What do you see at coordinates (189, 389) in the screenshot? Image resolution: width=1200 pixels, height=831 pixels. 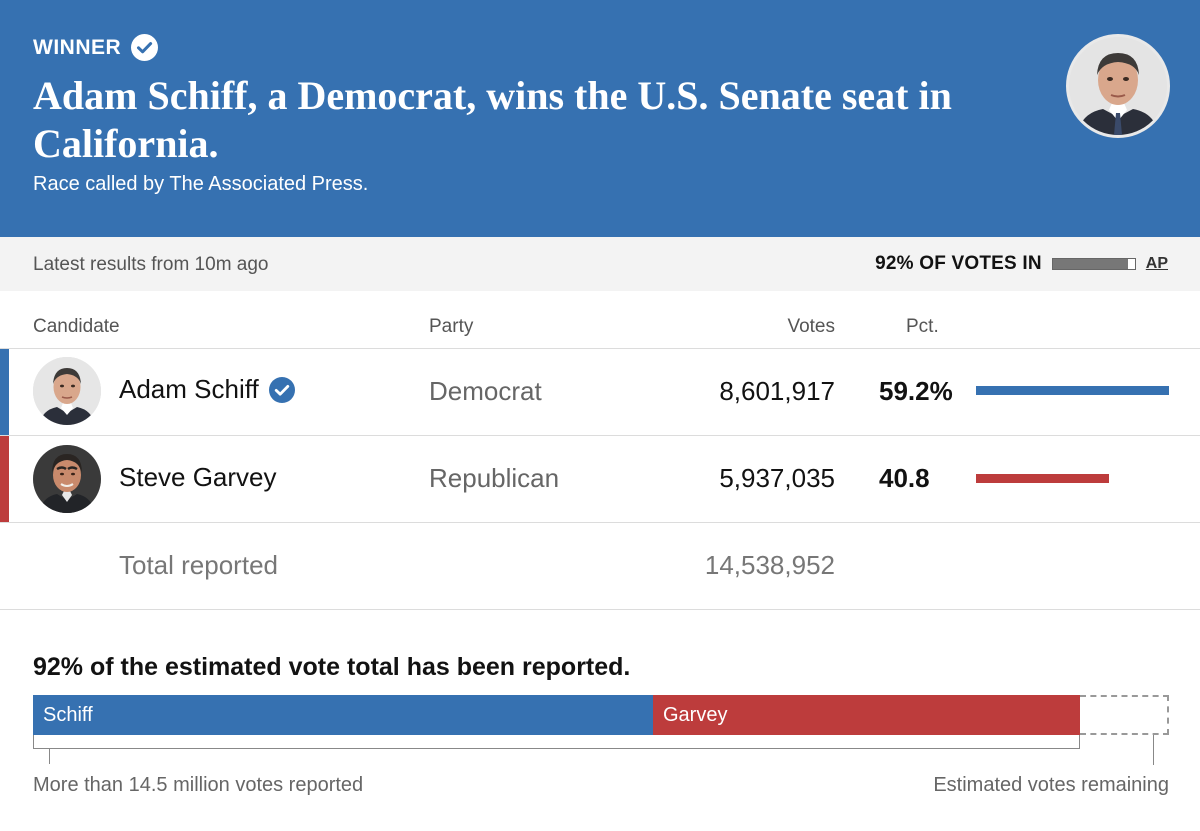 I see `candidate-name-text: Adam Schiff` at bounding box center [189, 389].